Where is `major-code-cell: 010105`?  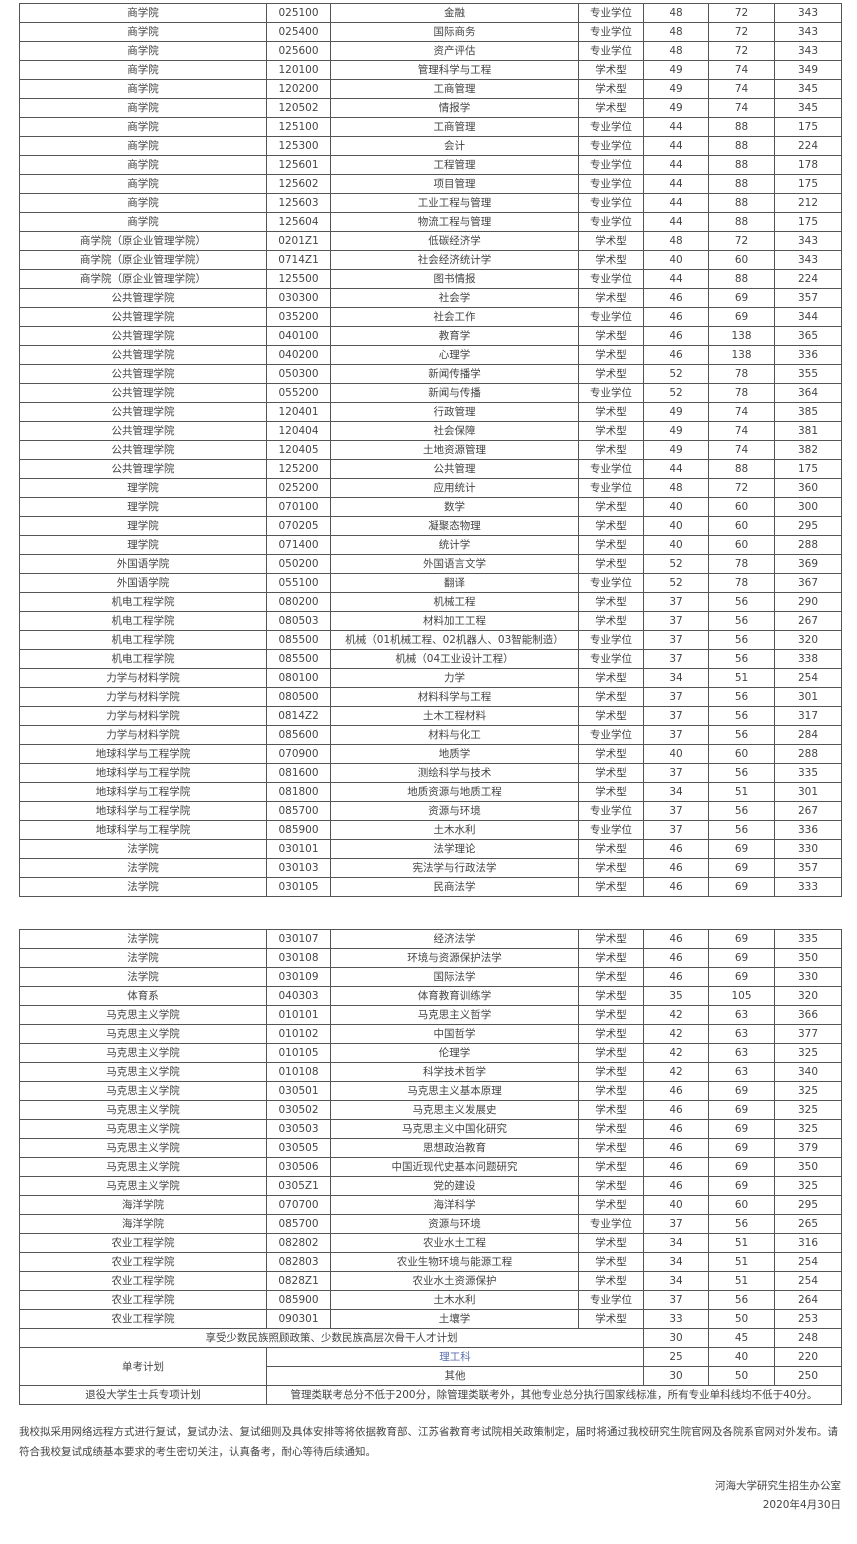 major-code-cell: 010105 is located at coordinates (298, 1053).